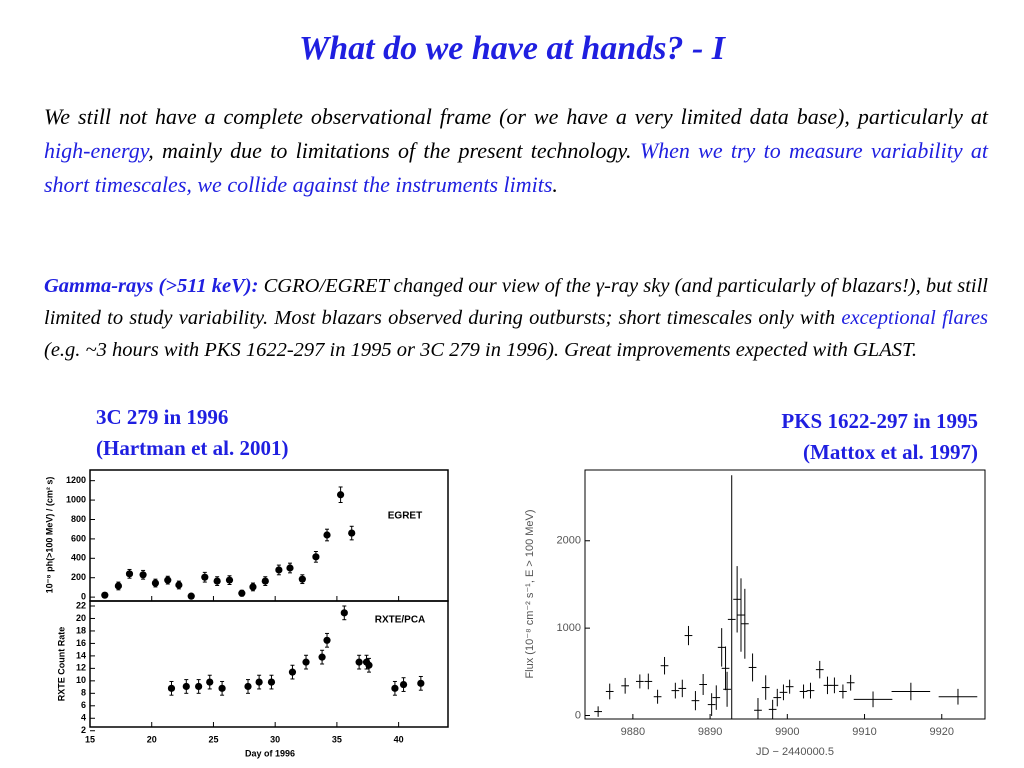 This screenshot has height=768, width=1024. Describe the element at coordinates (787, 732) in the screenshot. I see `x-tick-label: 9900` at that location.